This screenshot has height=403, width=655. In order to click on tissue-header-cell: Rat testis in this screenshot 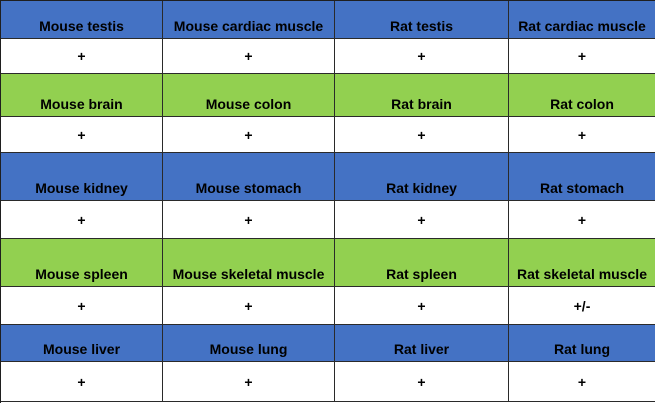, I will do `click(422, 20)`.